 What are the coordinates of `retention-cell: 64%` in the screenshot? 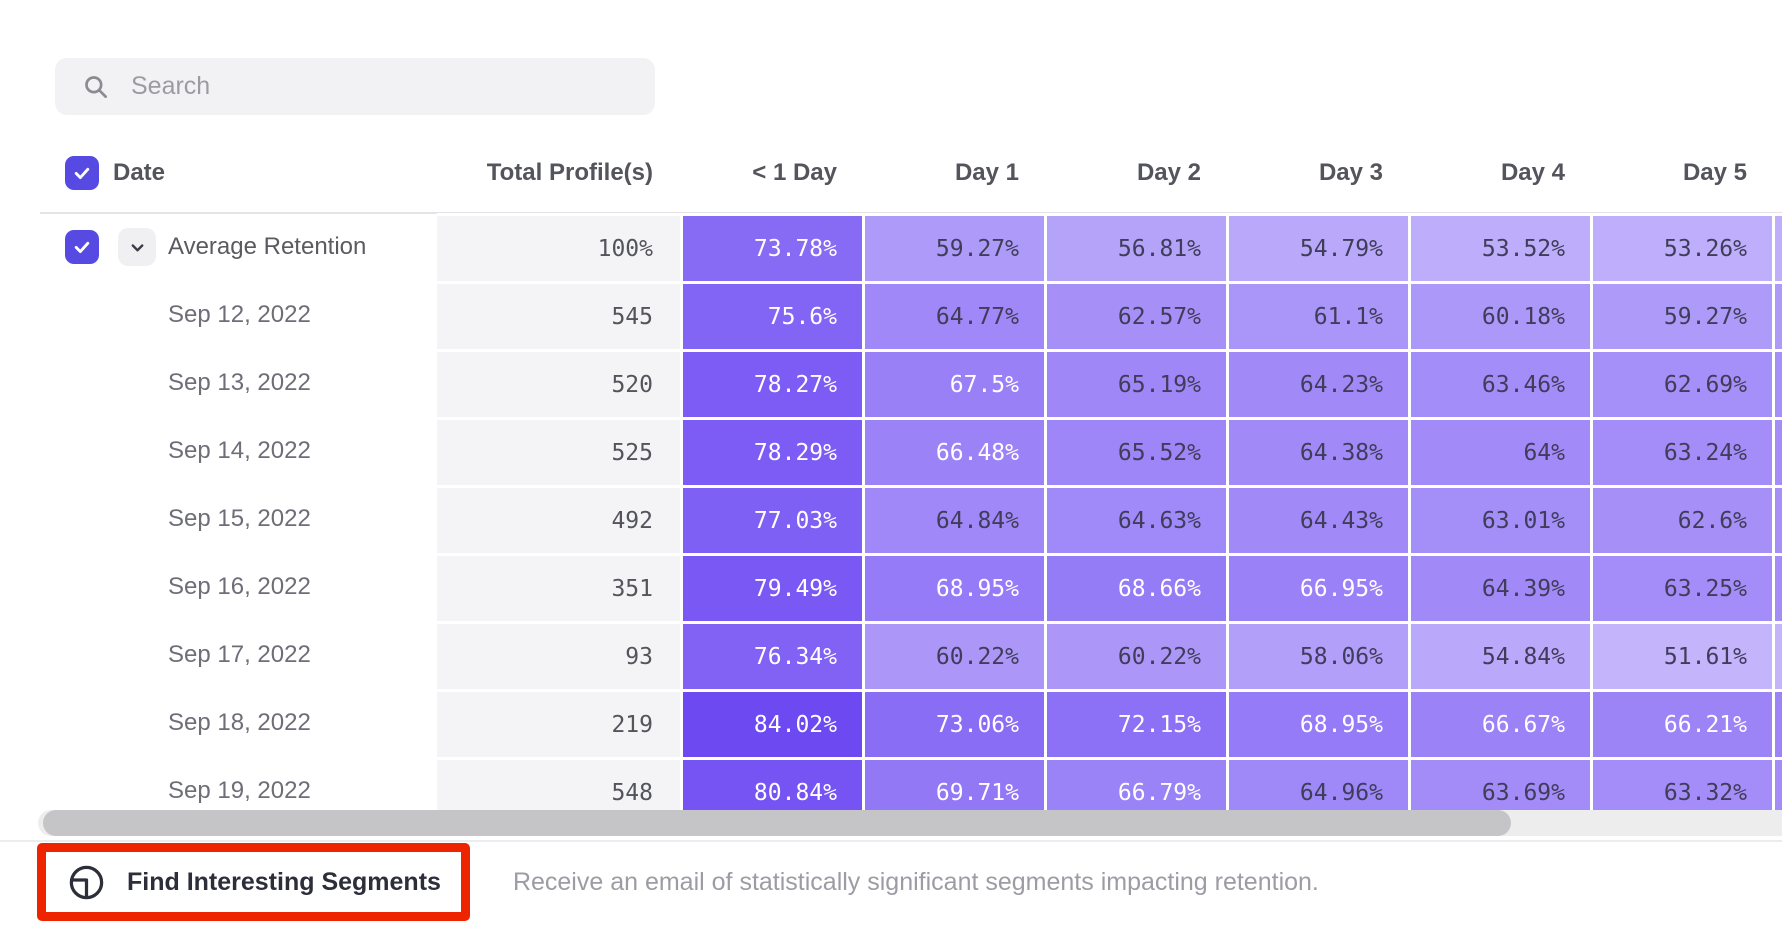 It's located at (1499, 451).